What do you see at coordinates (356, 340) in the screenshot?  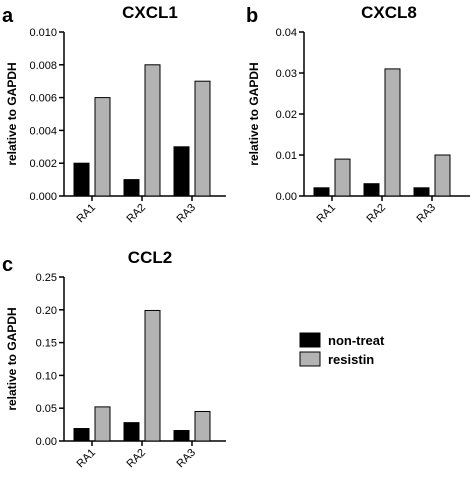 I see `legend-label-non-treat: non-treat` at bounding box center [356, 340].